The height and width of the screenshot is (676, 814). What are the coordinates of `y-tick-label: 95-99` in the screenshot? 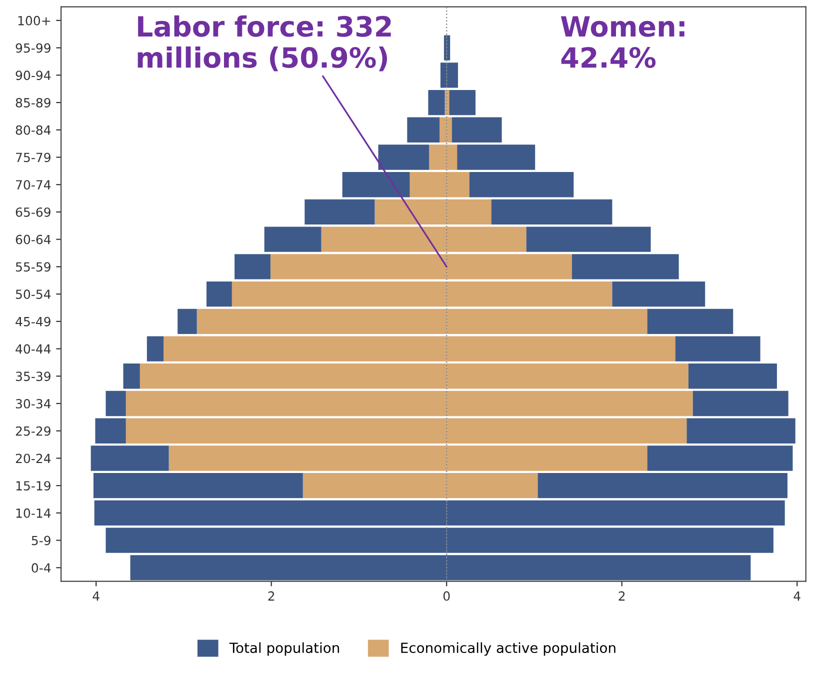 It's located at (33, 48).